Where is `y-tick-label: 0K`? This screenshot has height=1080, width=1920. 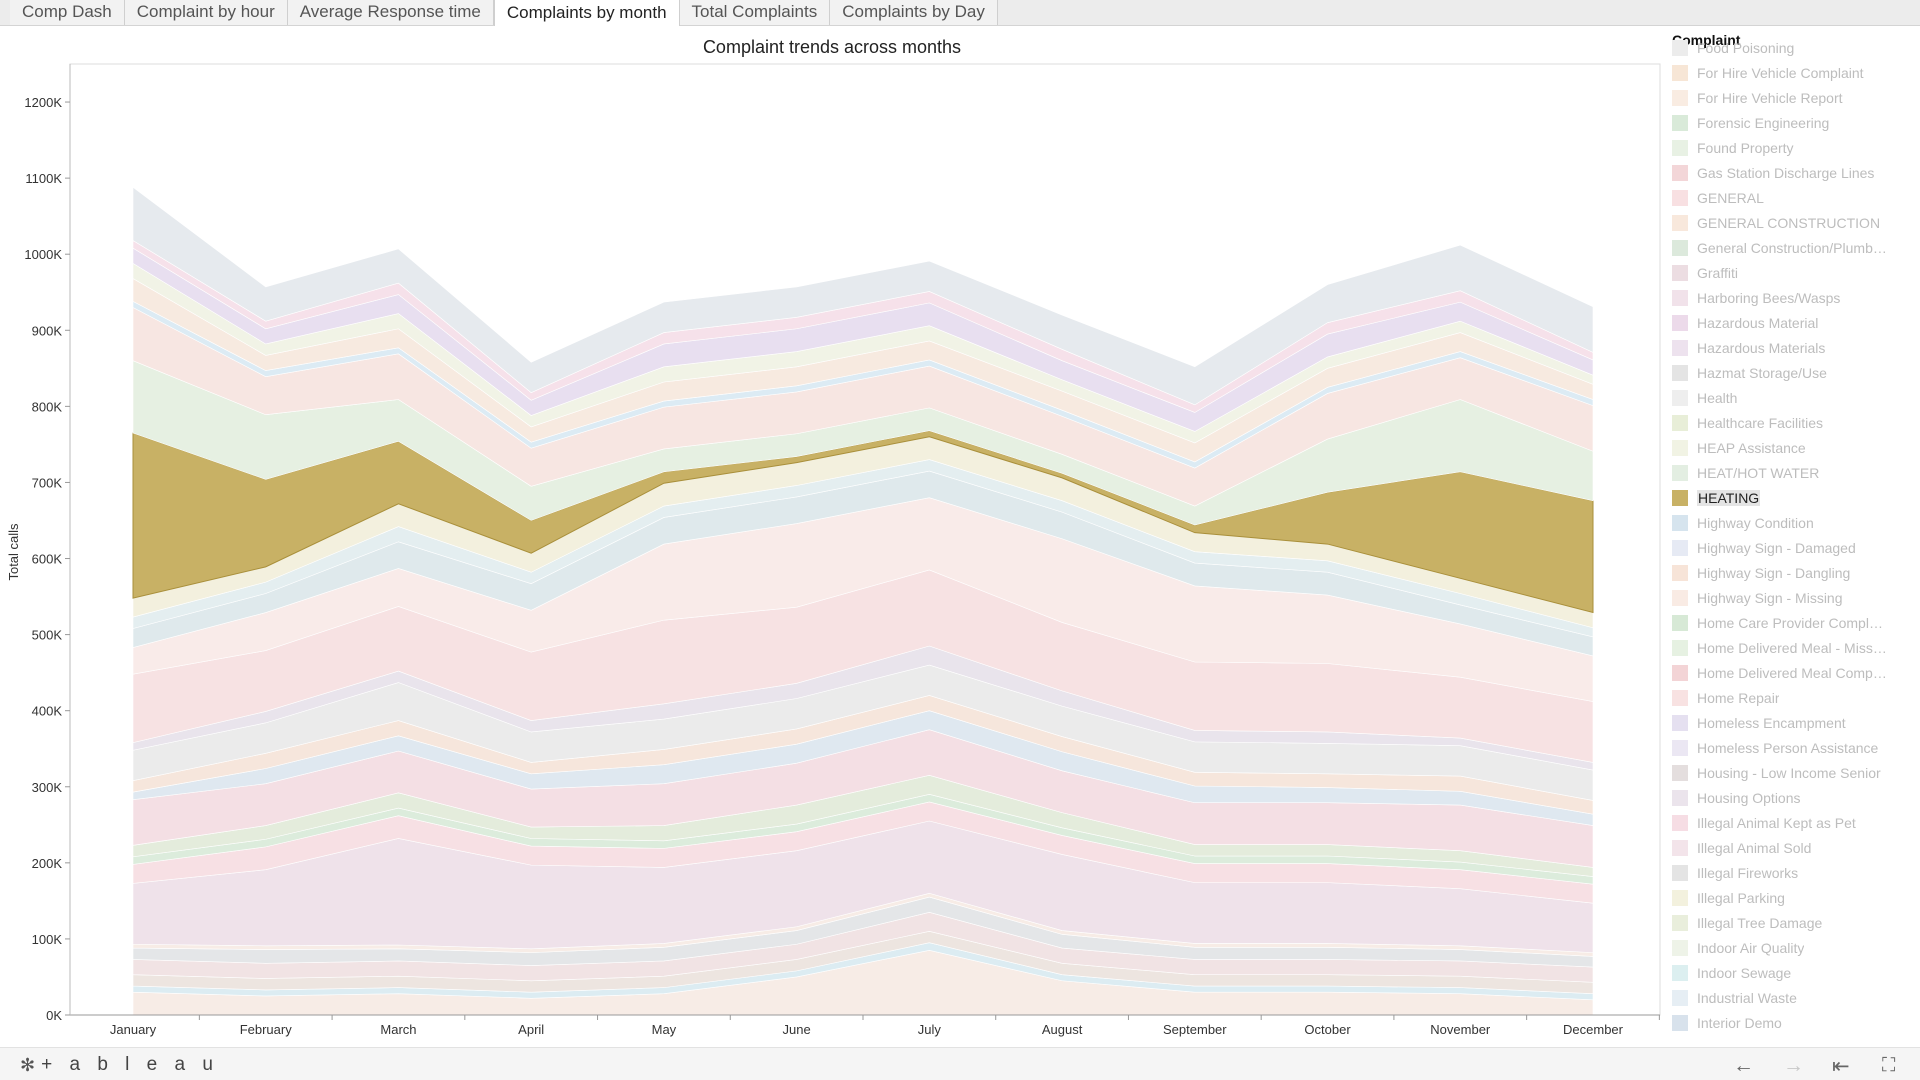
y-tick-label: 0K is located at coordinates (54, 1015).